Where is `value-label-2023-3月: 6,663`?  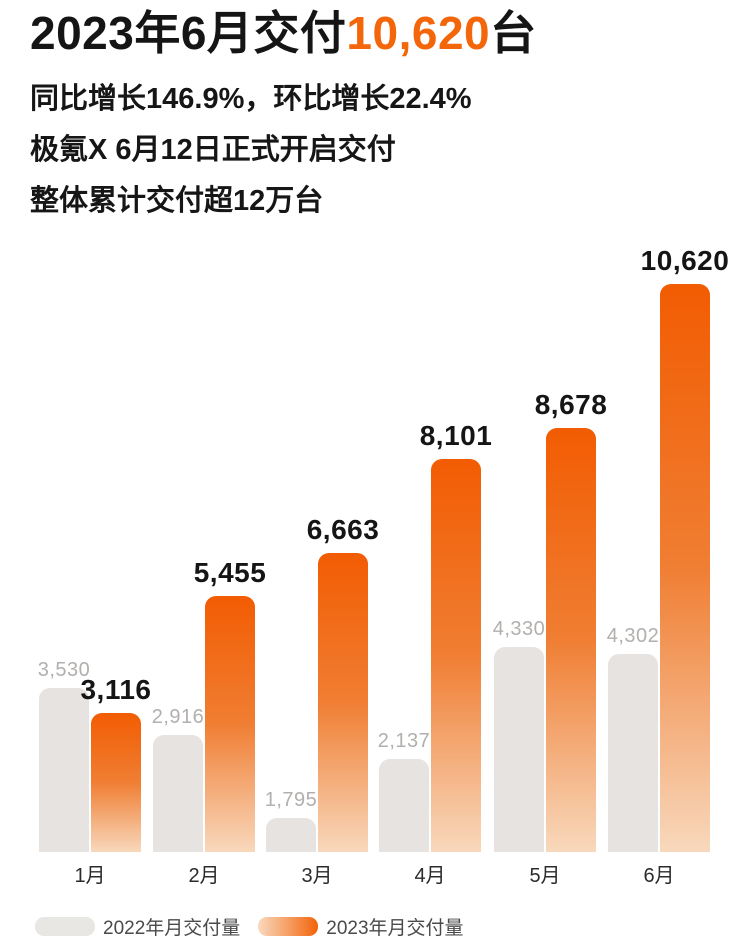
value-label-2023-3月: 6,663 is located at coordinates (343, 529).